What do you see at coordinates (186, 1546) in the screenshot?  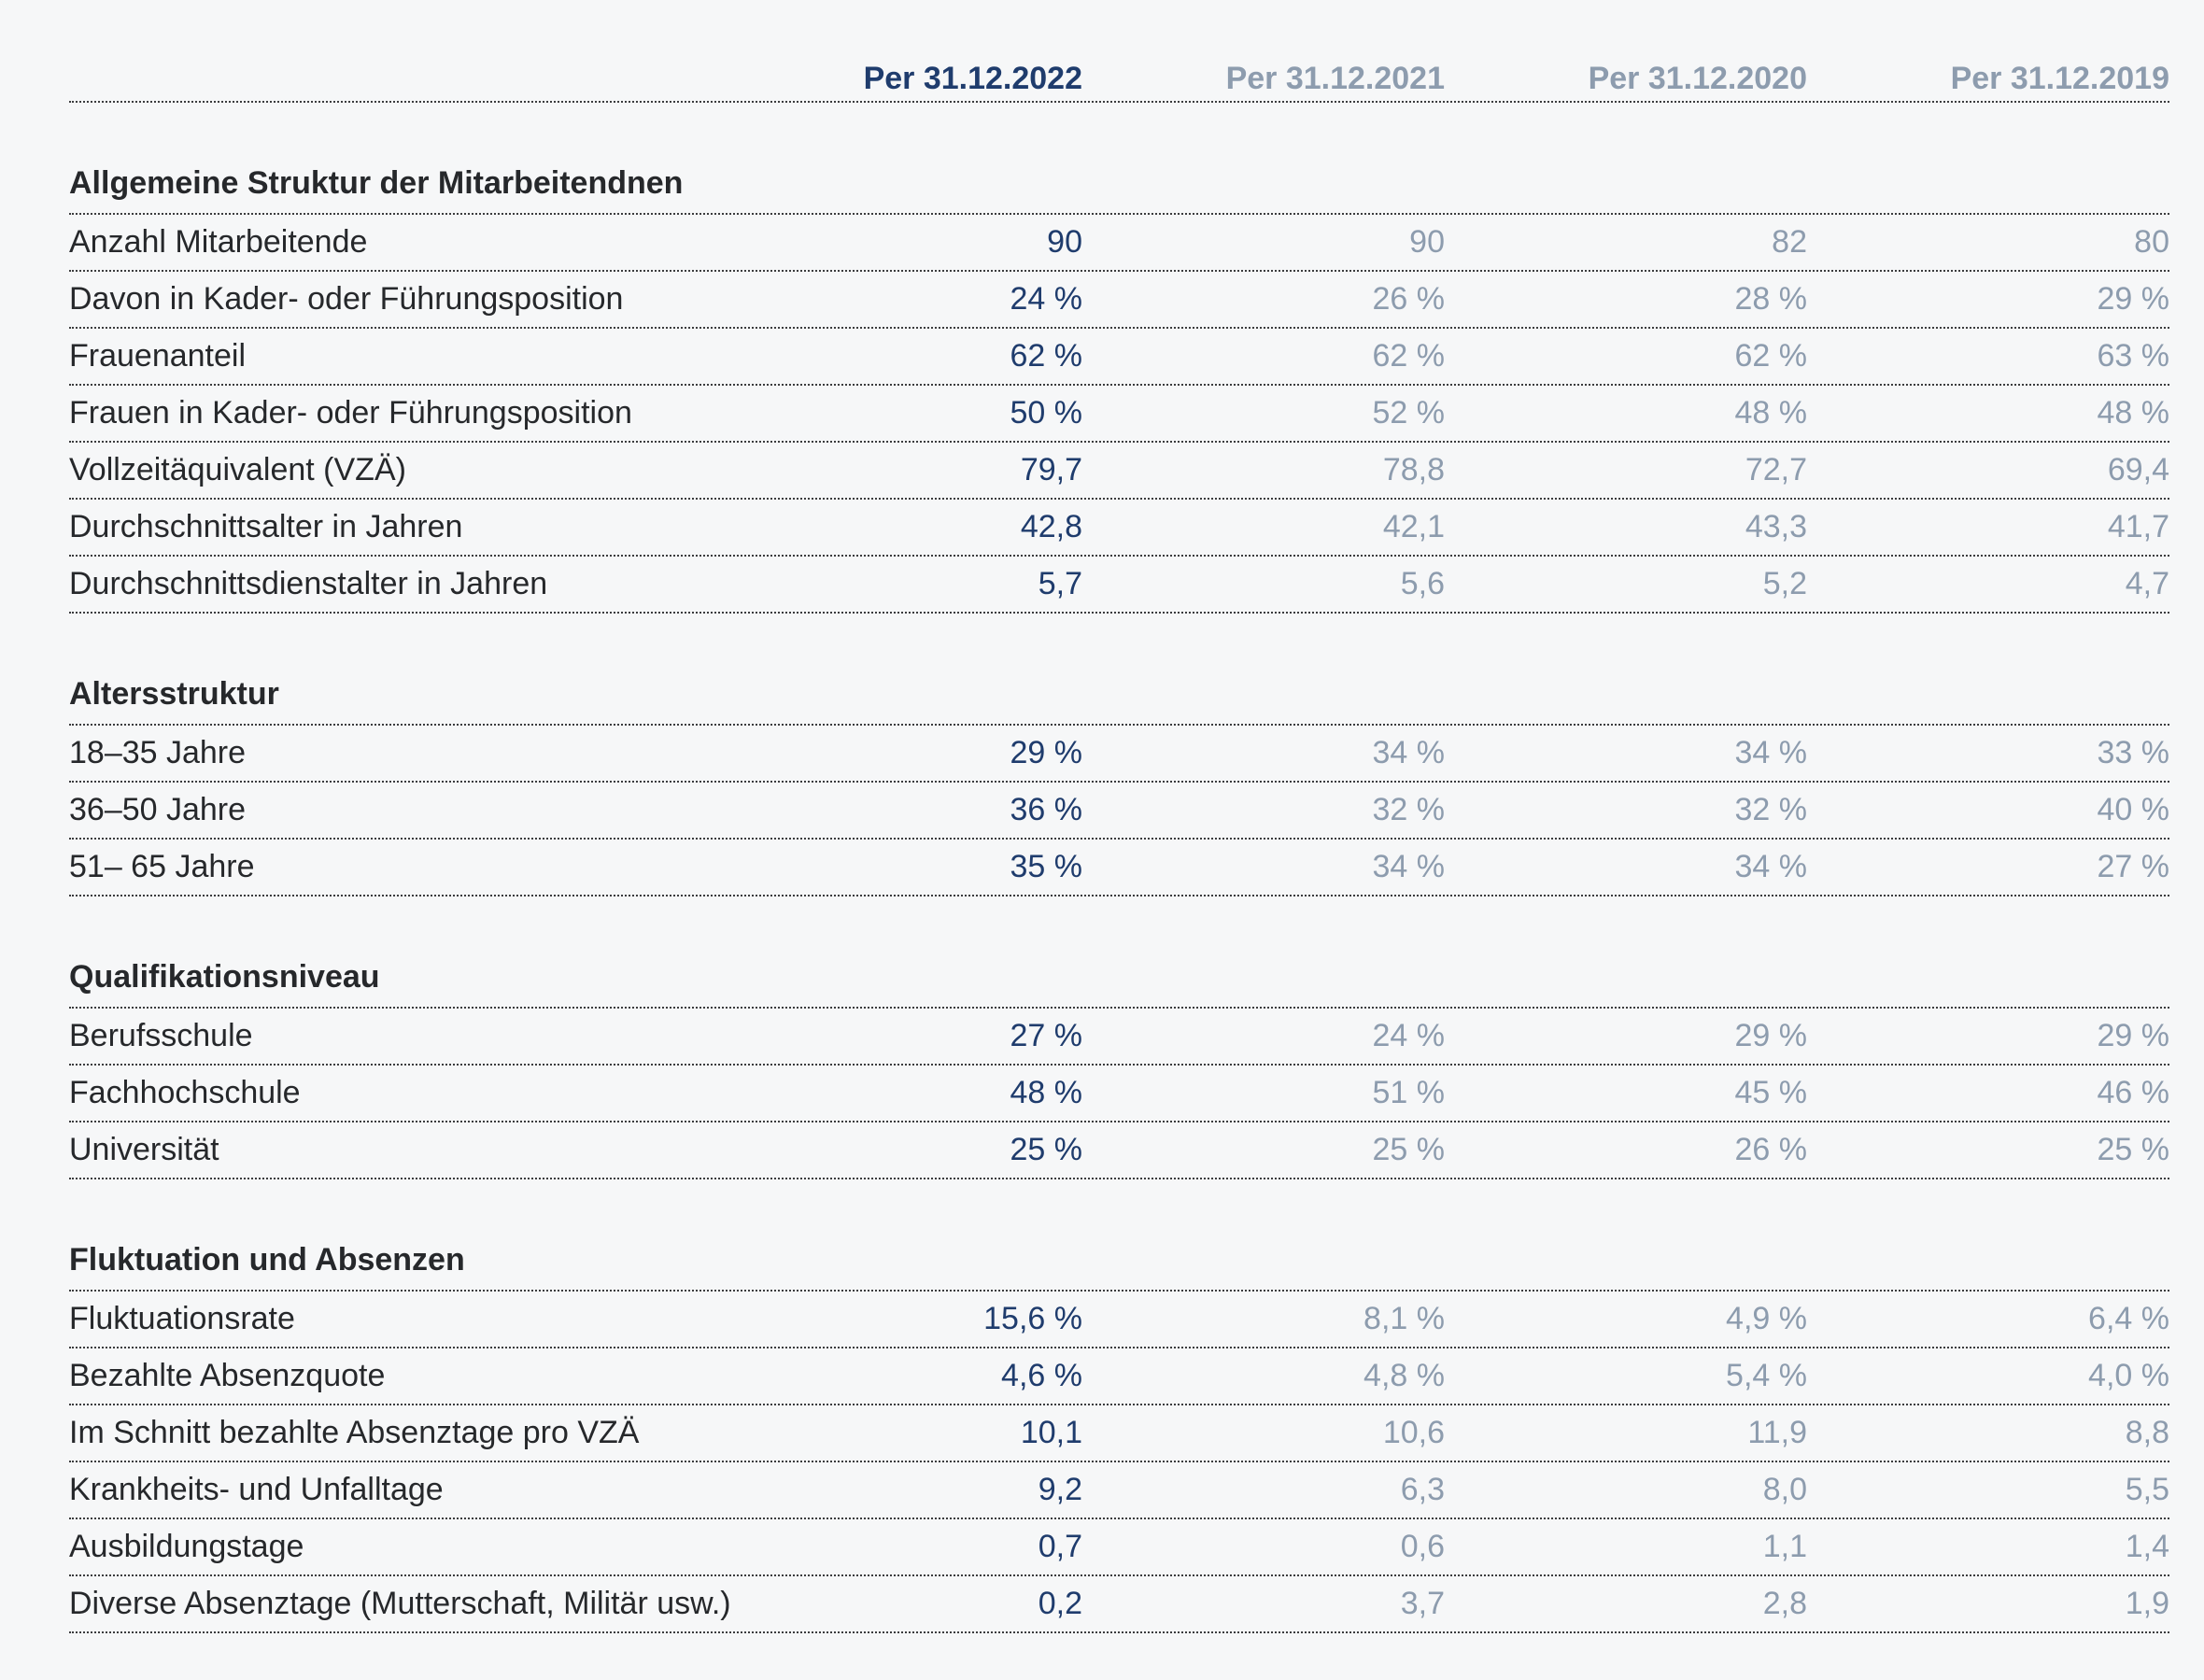 I see `row-label: Ausbildungstage` at bounding box center [186, 1546].